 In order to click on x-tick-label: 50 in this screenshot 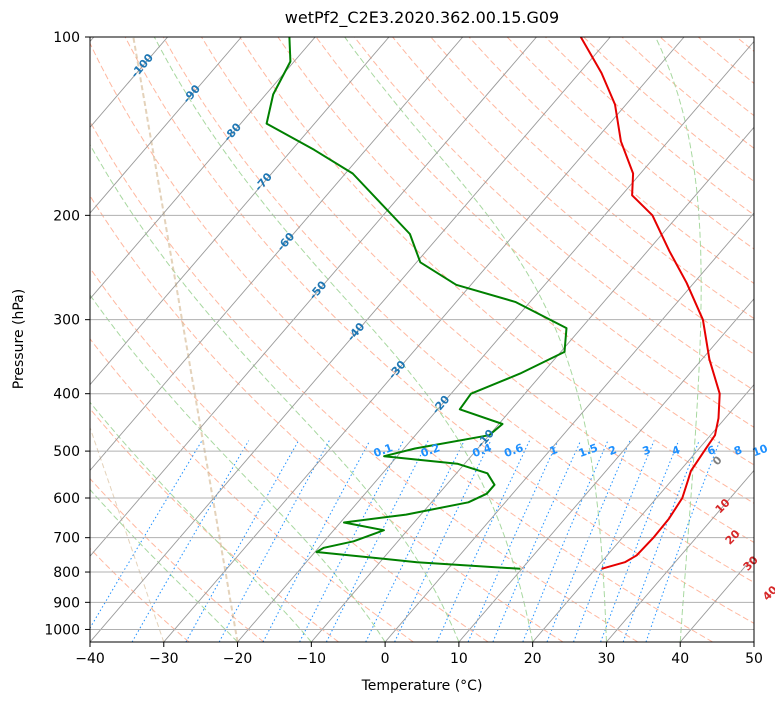, I will do `click(754, 659)`.